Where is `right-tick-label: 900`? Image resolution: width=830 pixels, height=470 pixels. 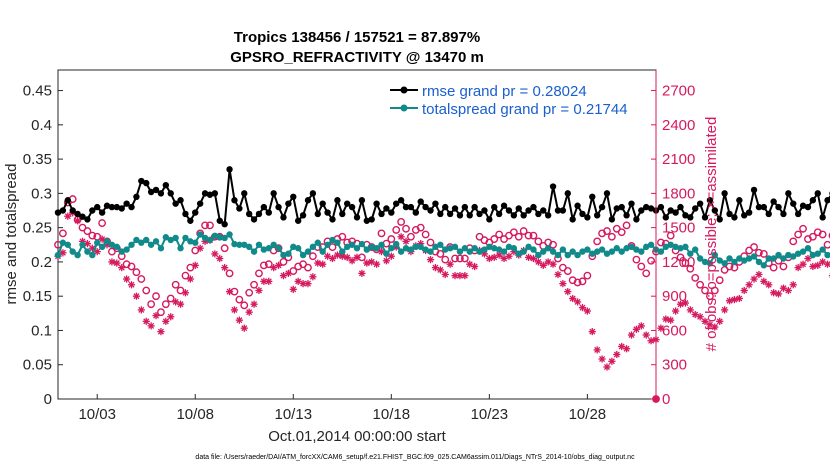
right-tick-label: 900 is located at coordinates (674, 296).